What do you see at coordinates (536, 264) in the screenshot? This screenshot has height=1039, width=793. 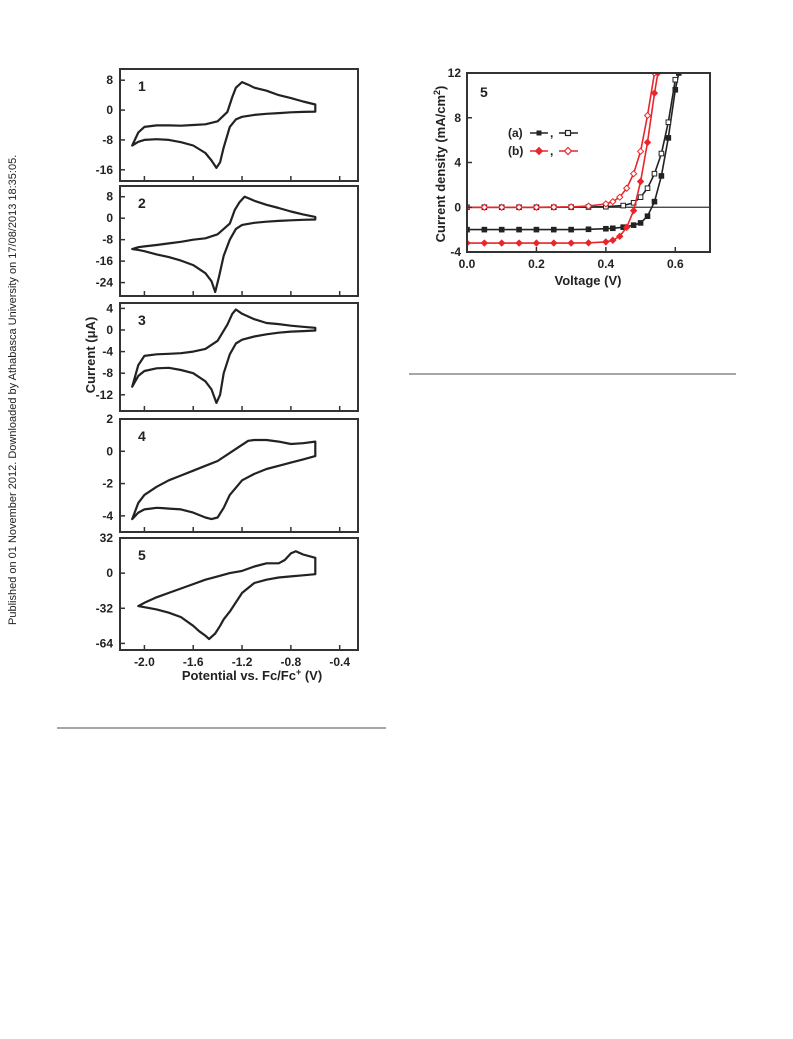 I see `jv-x-tick-label: 0.2` at bounding box center [536, 264].